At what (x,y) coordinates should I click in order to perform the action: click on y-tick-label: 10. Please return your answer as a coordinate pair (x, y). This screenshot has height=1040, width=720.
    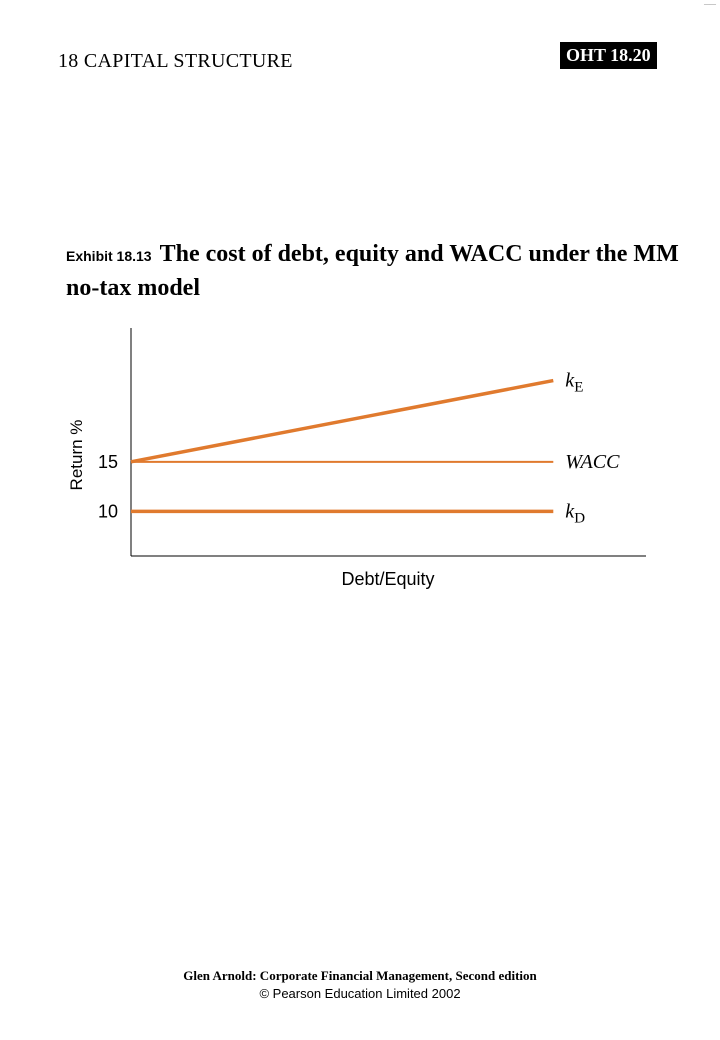
    Looking at the image, I should click on (108, 511).